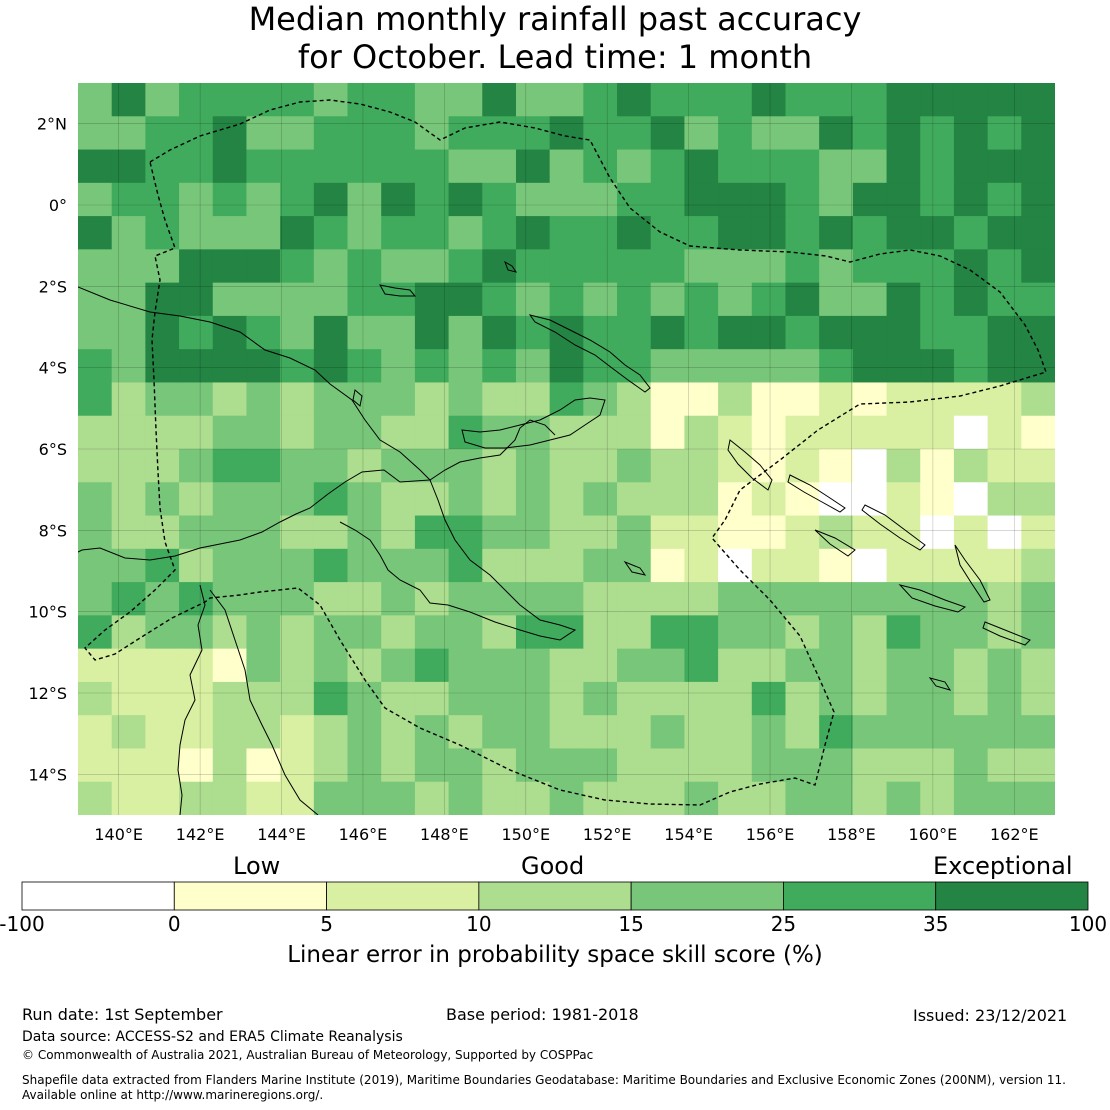  What do you see at coordinates (932, 598) in the screenshot?
I see `guadalcanal-coast` at bounding box center [932, 598].